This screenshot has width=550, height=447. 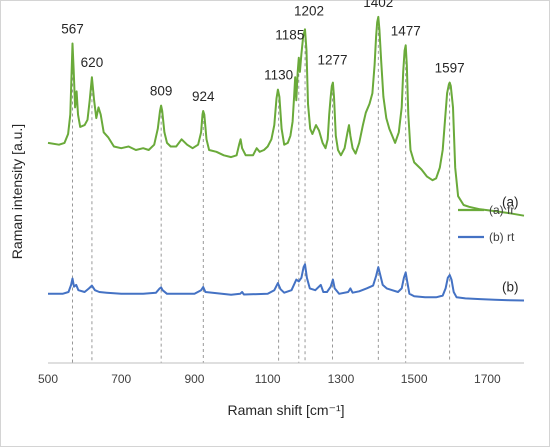 I want to click on x-tick-label: 1100, so click(x=268, y=379).